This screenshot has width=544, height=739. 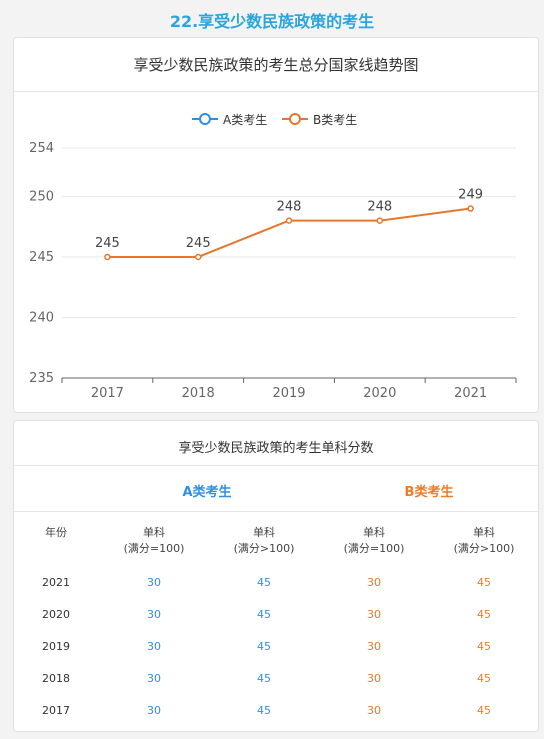 I want to click on column-header-year: 年份, so click(x=56, y=532).